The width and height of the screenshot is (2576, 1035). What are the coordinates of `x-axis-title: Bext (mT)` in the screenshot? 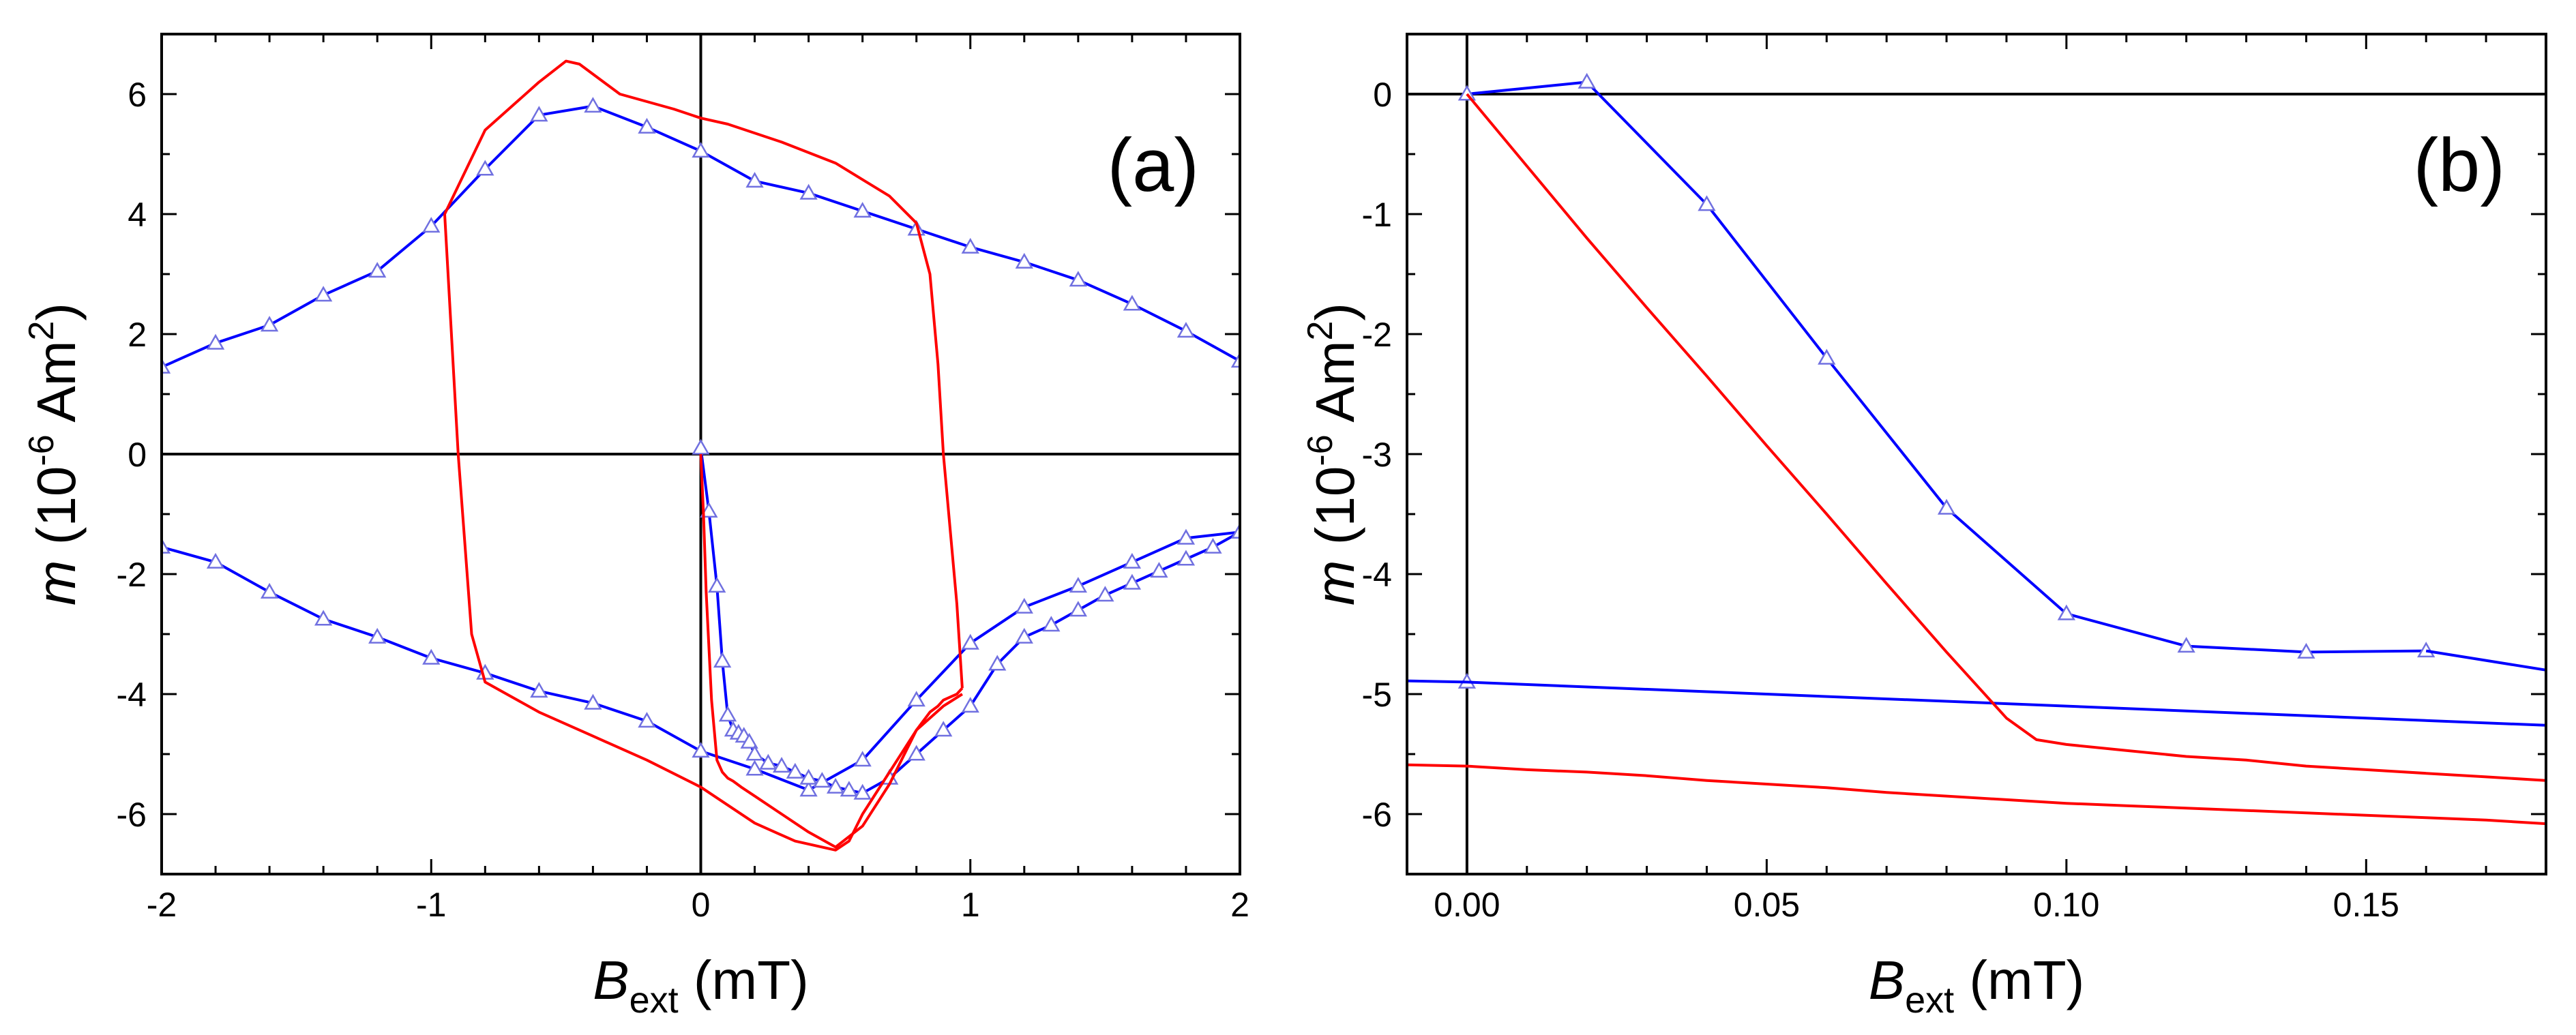 It's located at (700, 985).